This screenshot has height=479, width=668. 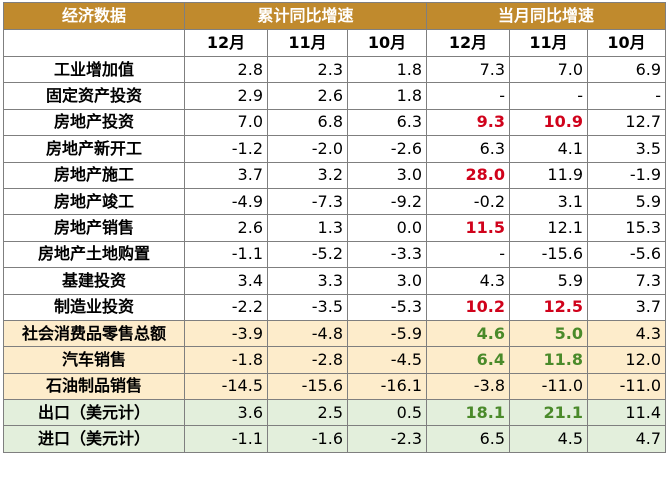 What do you see at coordinates (307, 69) in the screenshot?
I see `value-cell: 2.3` at bounding box center [307, 69].